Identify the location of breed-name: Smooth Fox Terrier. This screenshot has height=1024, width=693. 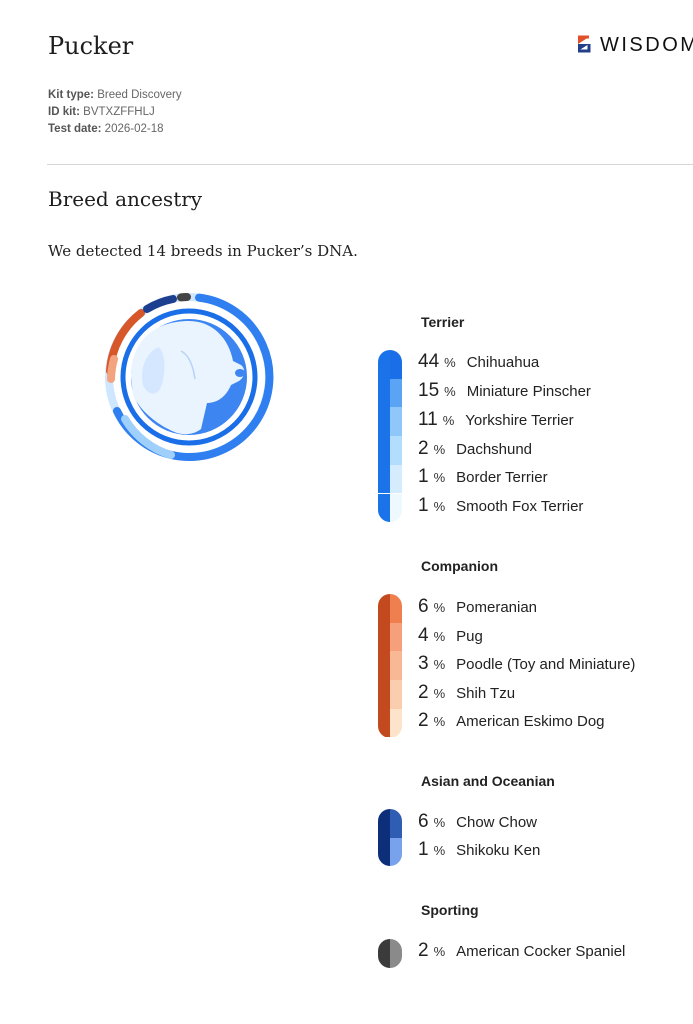
(520, 506).